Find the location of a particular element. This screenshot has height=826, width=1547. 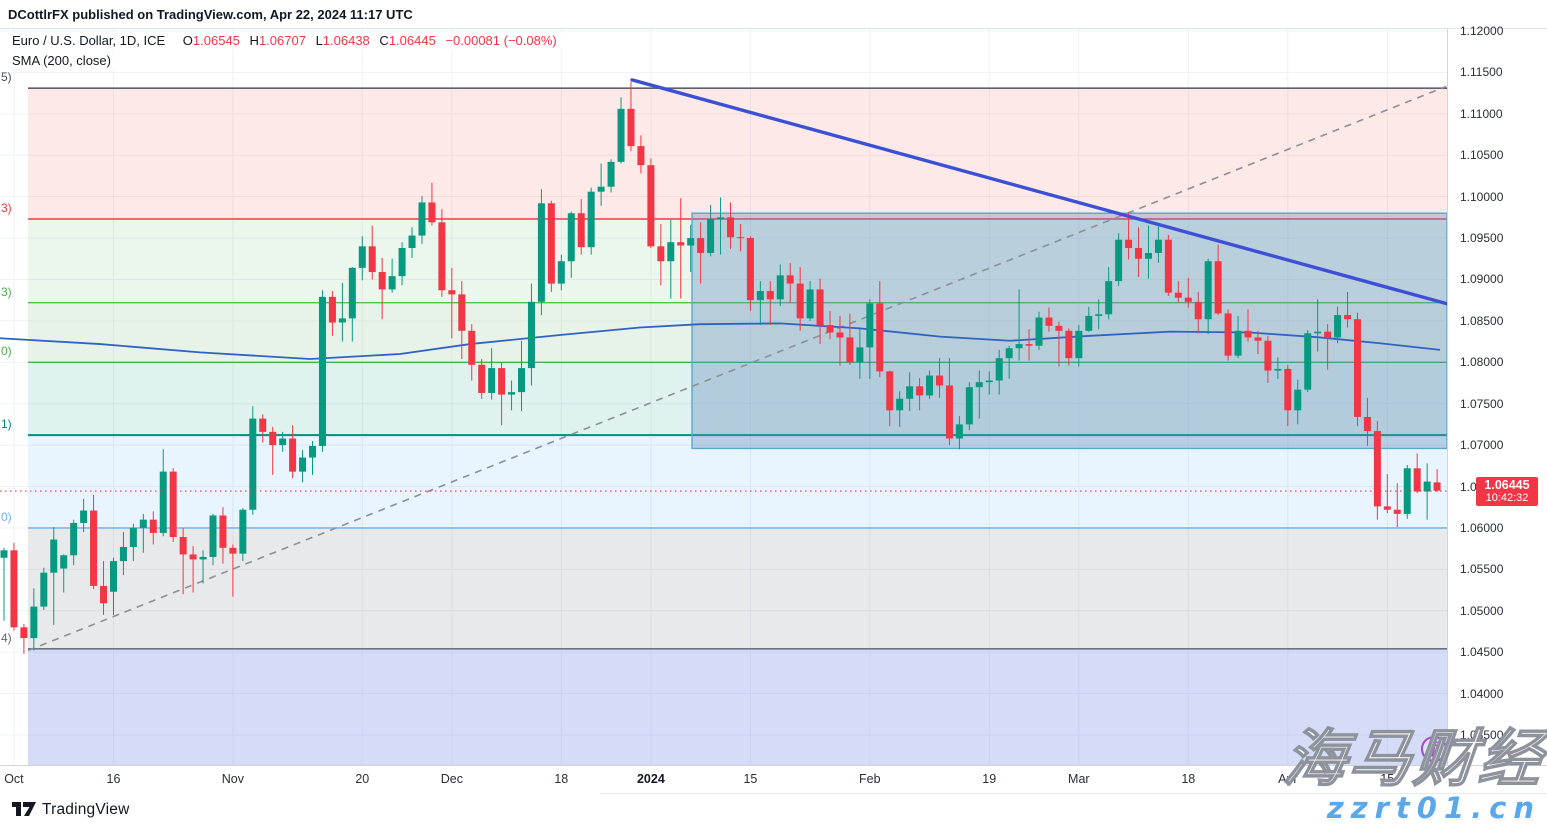

time-tick-label: Nov is located at coordinates (233, 779).